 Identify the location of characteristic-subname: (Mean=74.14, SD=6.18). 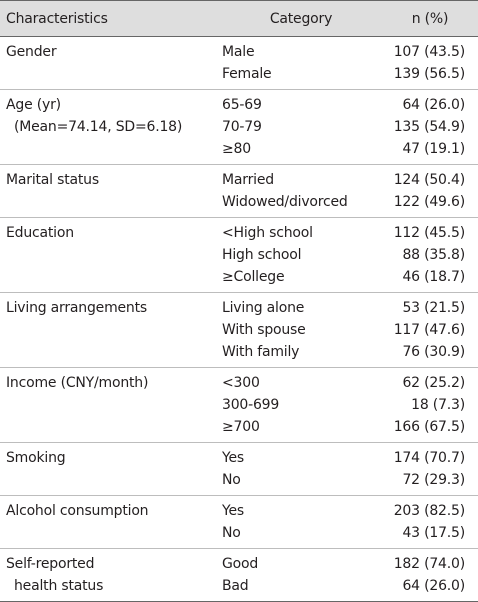
(98, 127).